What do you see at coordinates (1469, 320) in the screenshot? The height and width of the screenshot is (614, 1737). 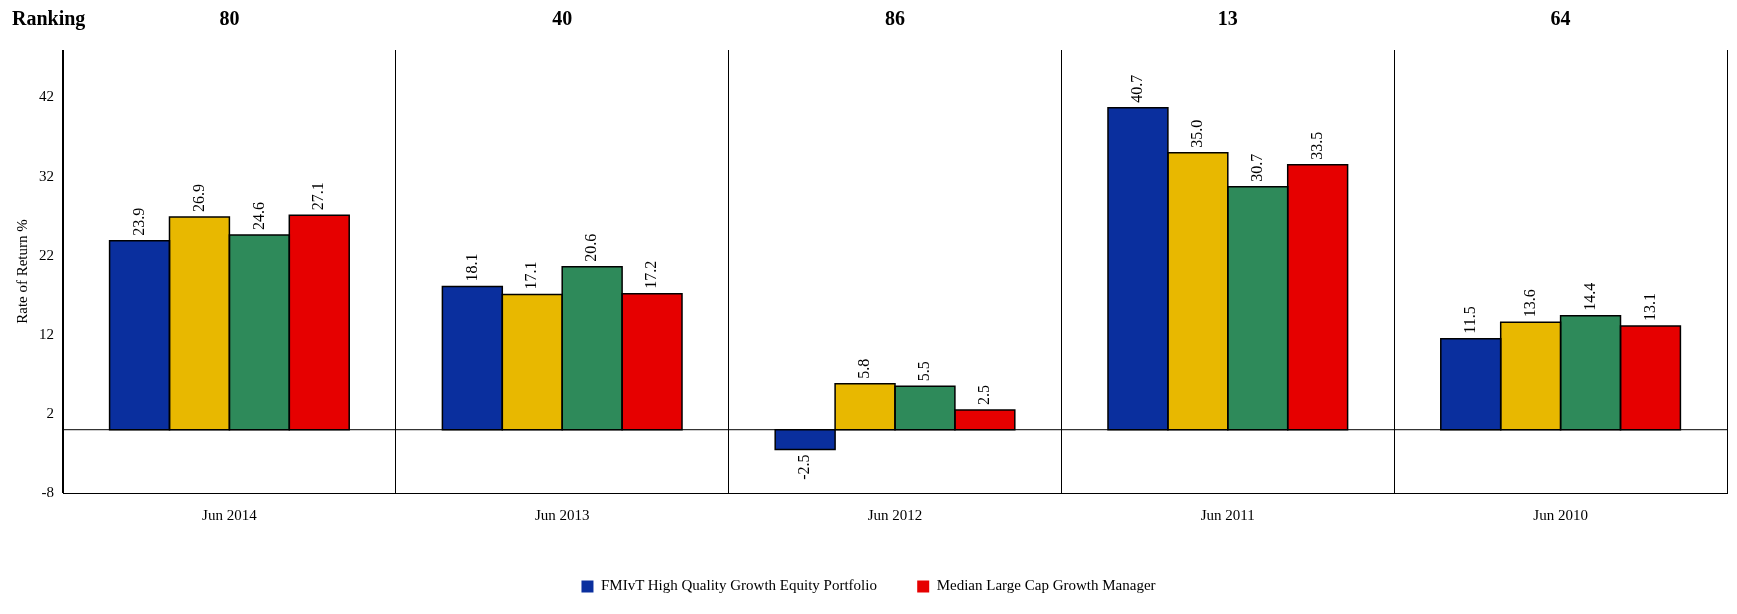 I see `data-label: 11.5` at bounding box center [1469, 320].